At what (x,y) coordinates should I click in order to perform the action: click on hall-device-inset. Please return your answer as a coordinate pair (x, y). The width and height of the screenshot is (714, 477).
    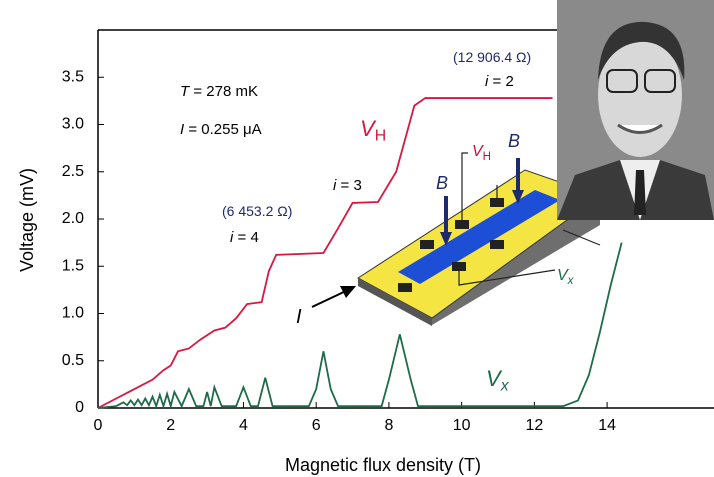
    Looking at the image, I should click on (456, 239).